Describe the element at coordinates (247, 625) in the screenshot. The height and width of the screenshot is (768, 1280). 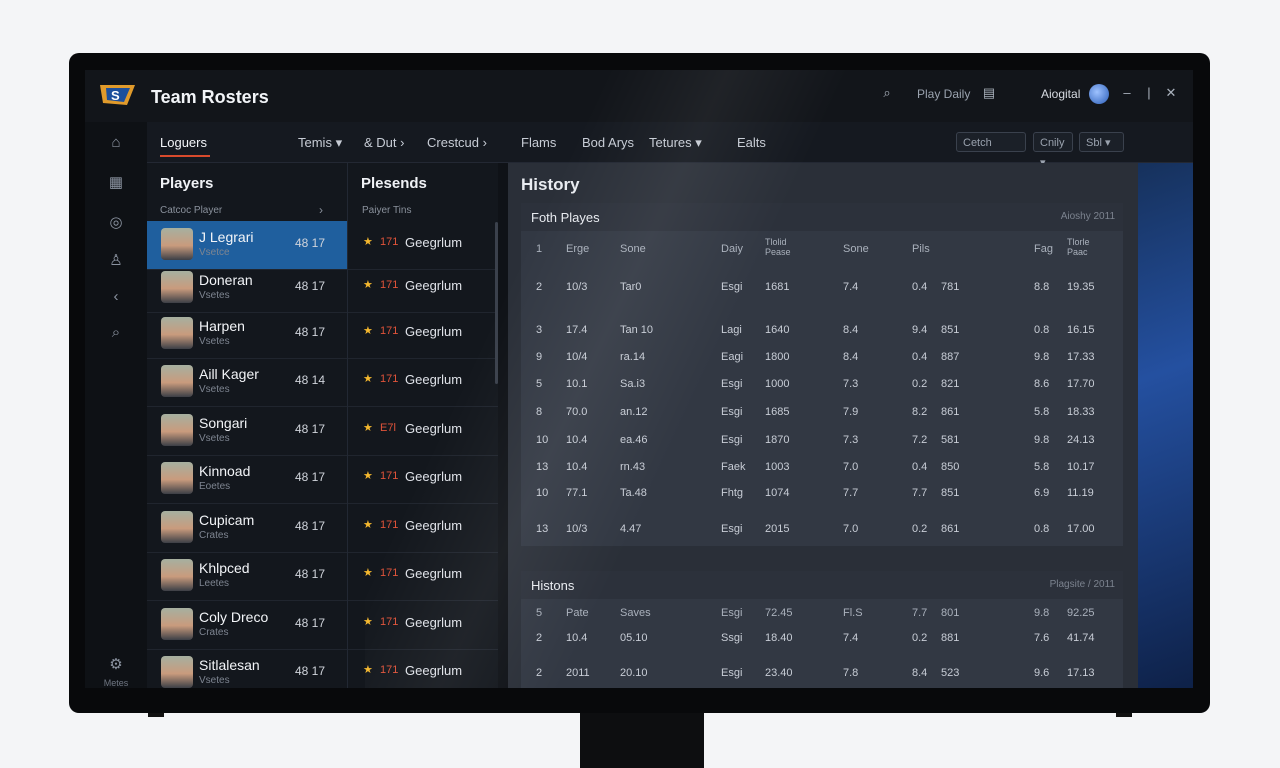
I see `player-row: Coly Dreco Crates 48 17` at that location.